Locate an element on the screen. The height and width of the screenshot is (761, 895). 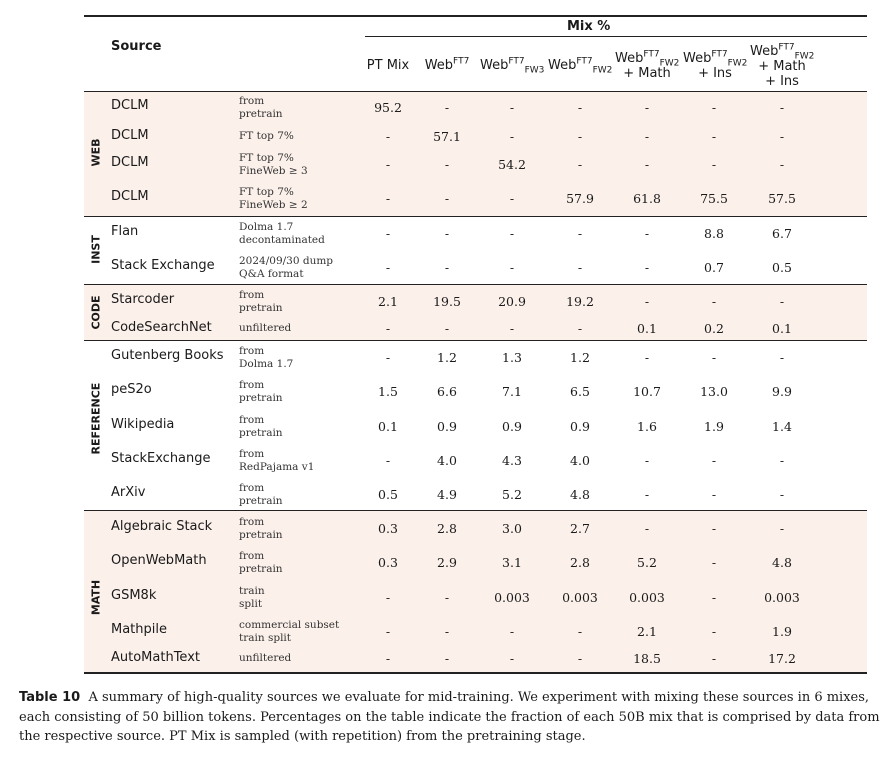
group-label-code: CODE is located at coordinates (96, 312).